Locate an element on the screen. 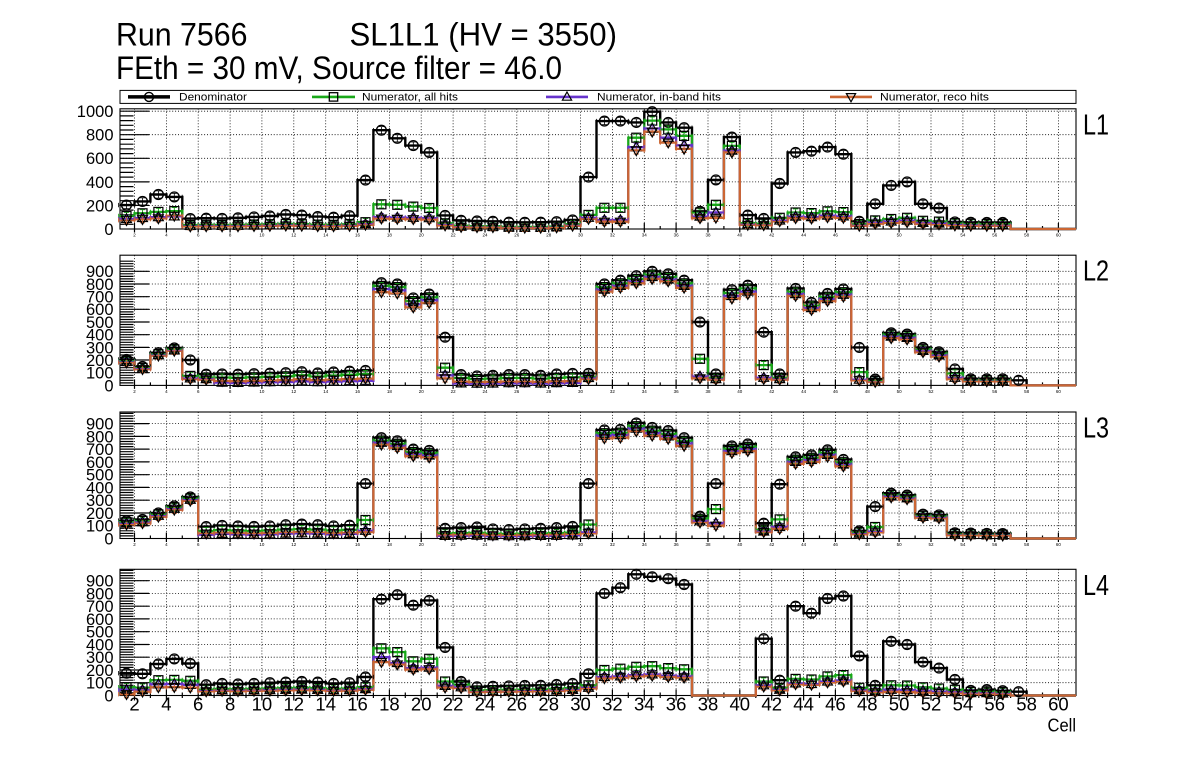 This screenshot has height=772, width=1196. svg-text: SL1L1 (HV = 3550) is located at coordinates (484, 35).